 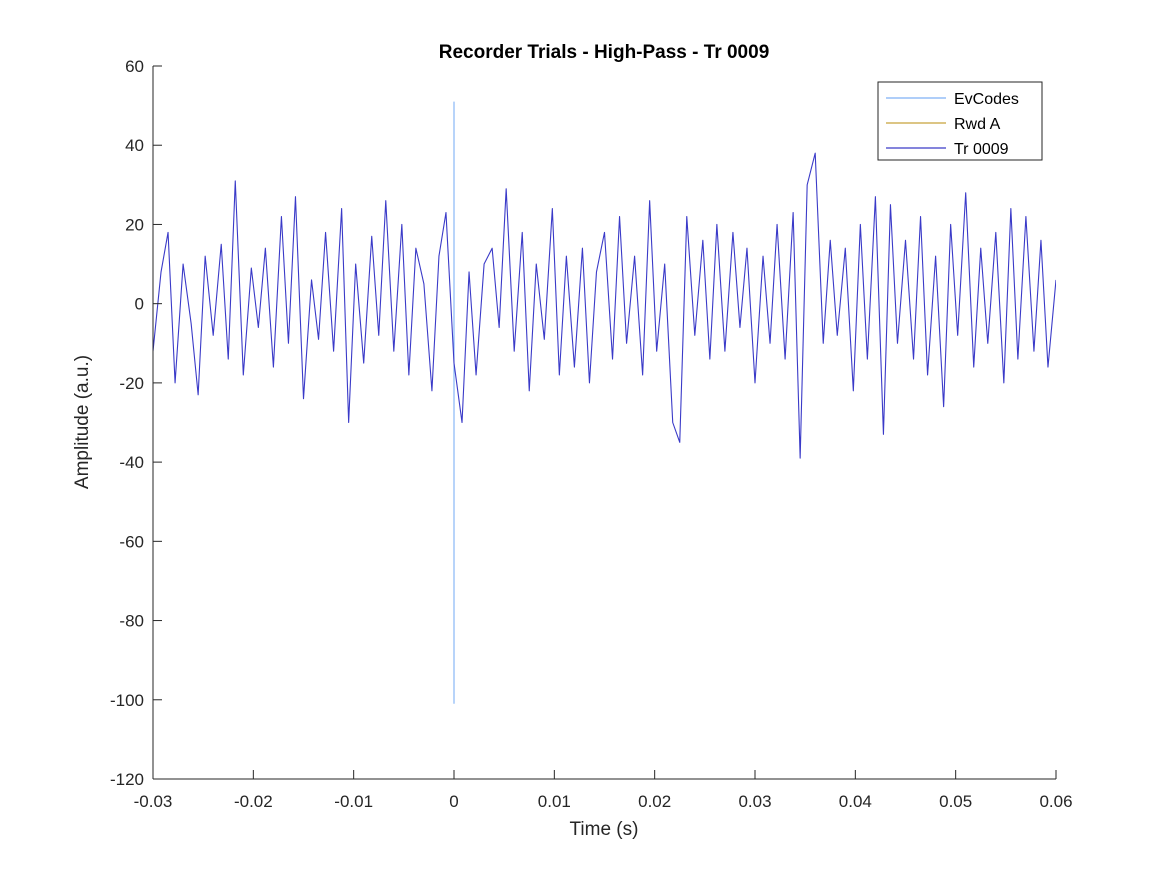 What do you see at coordinates (855, 801) in the screenshot?
I see `x-tick-label: 0.04` at bounding box center [855, 801].